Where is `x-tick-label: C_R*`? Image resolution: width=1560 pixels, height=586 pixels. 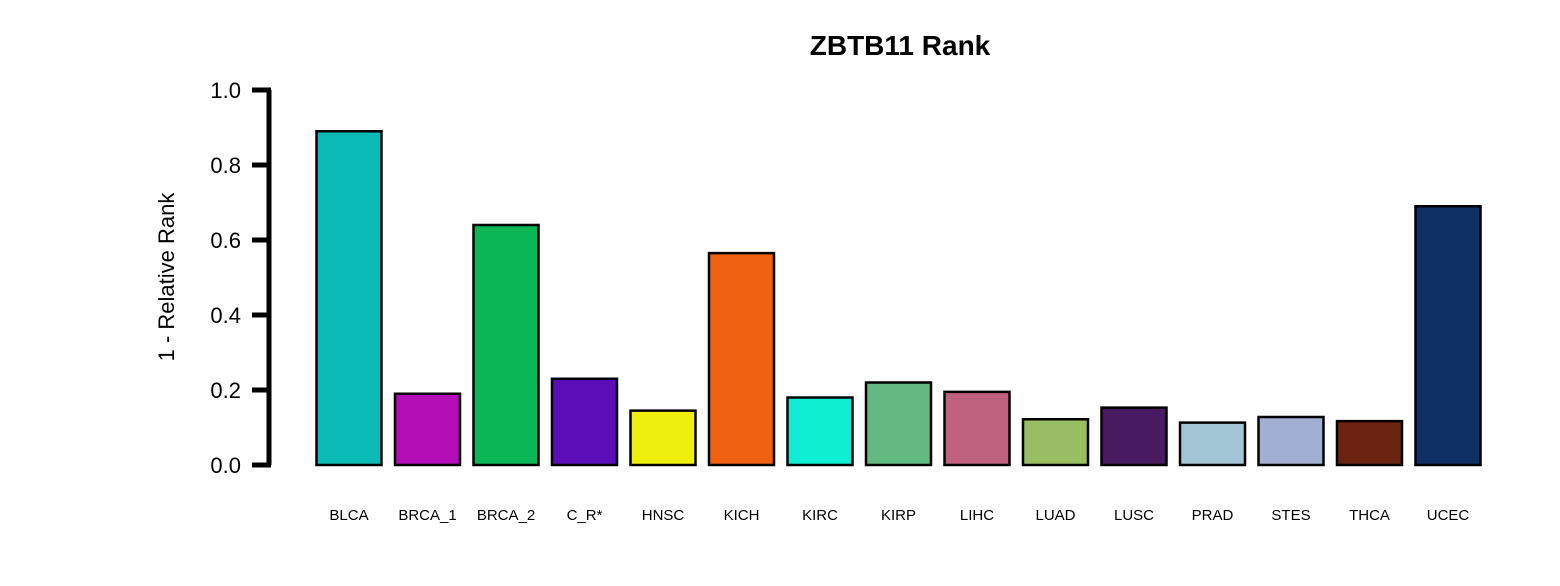
x-tick-label: C_R* is located at coordinates (585, 515).